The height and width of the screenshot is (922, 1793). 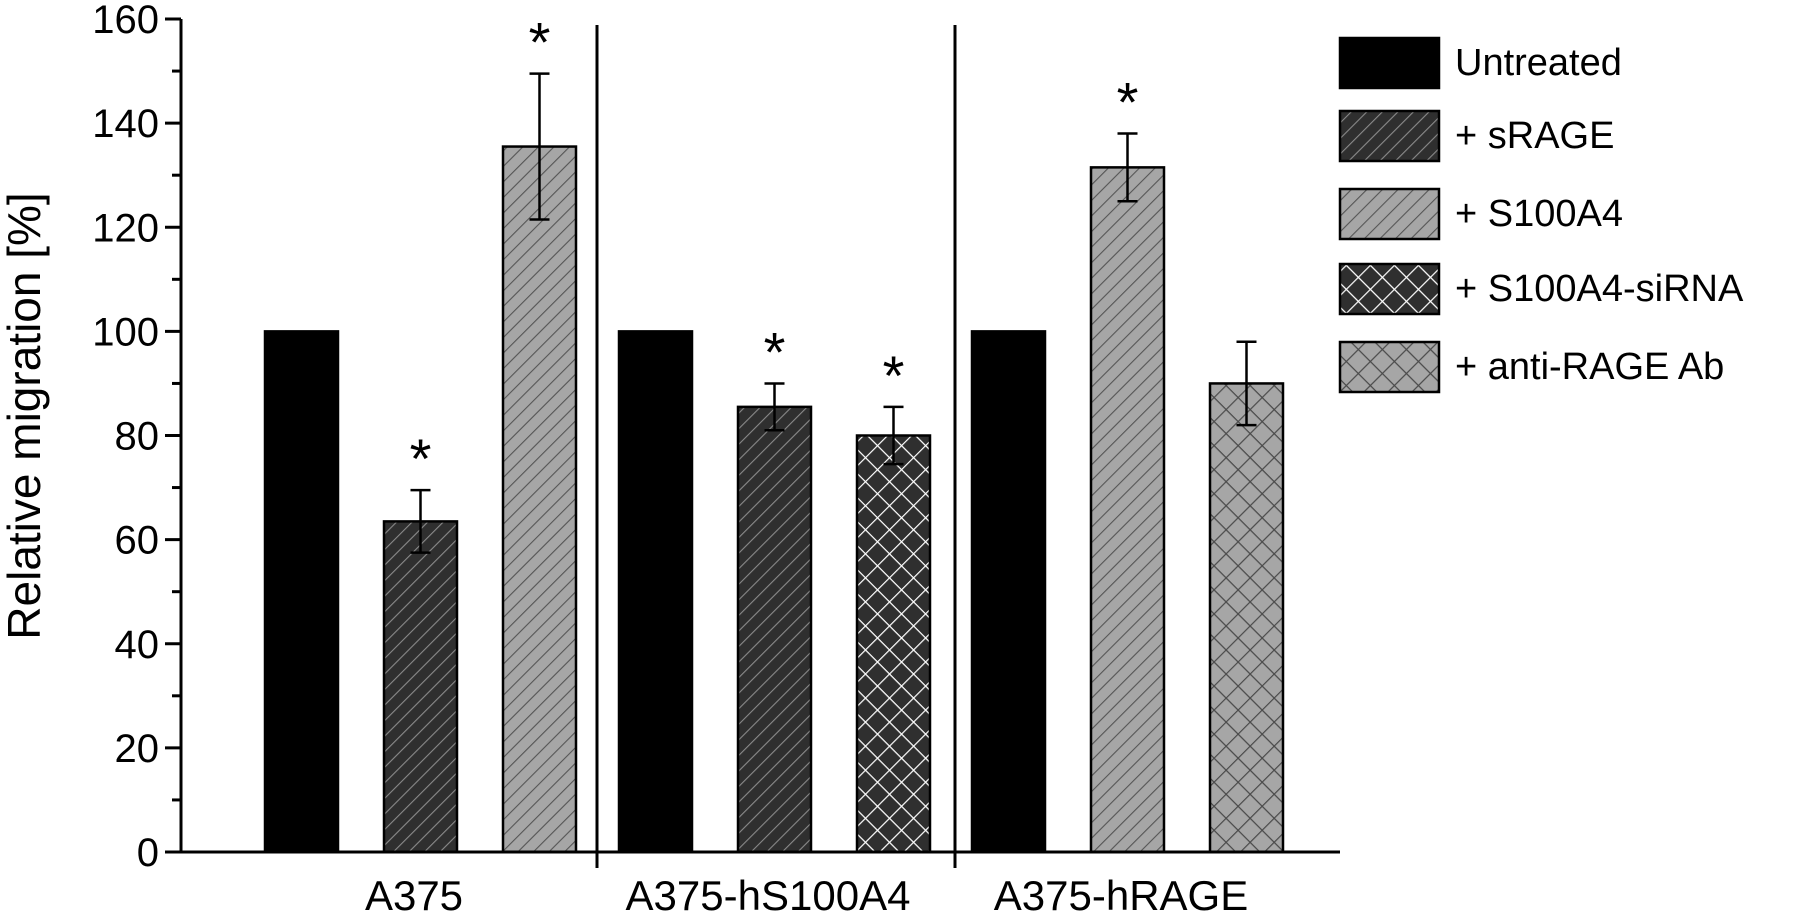 What do you see at coordinates (125, 21) in the screenshot?
I see `y-tick-label: 160` at bounding box center [125, 21].